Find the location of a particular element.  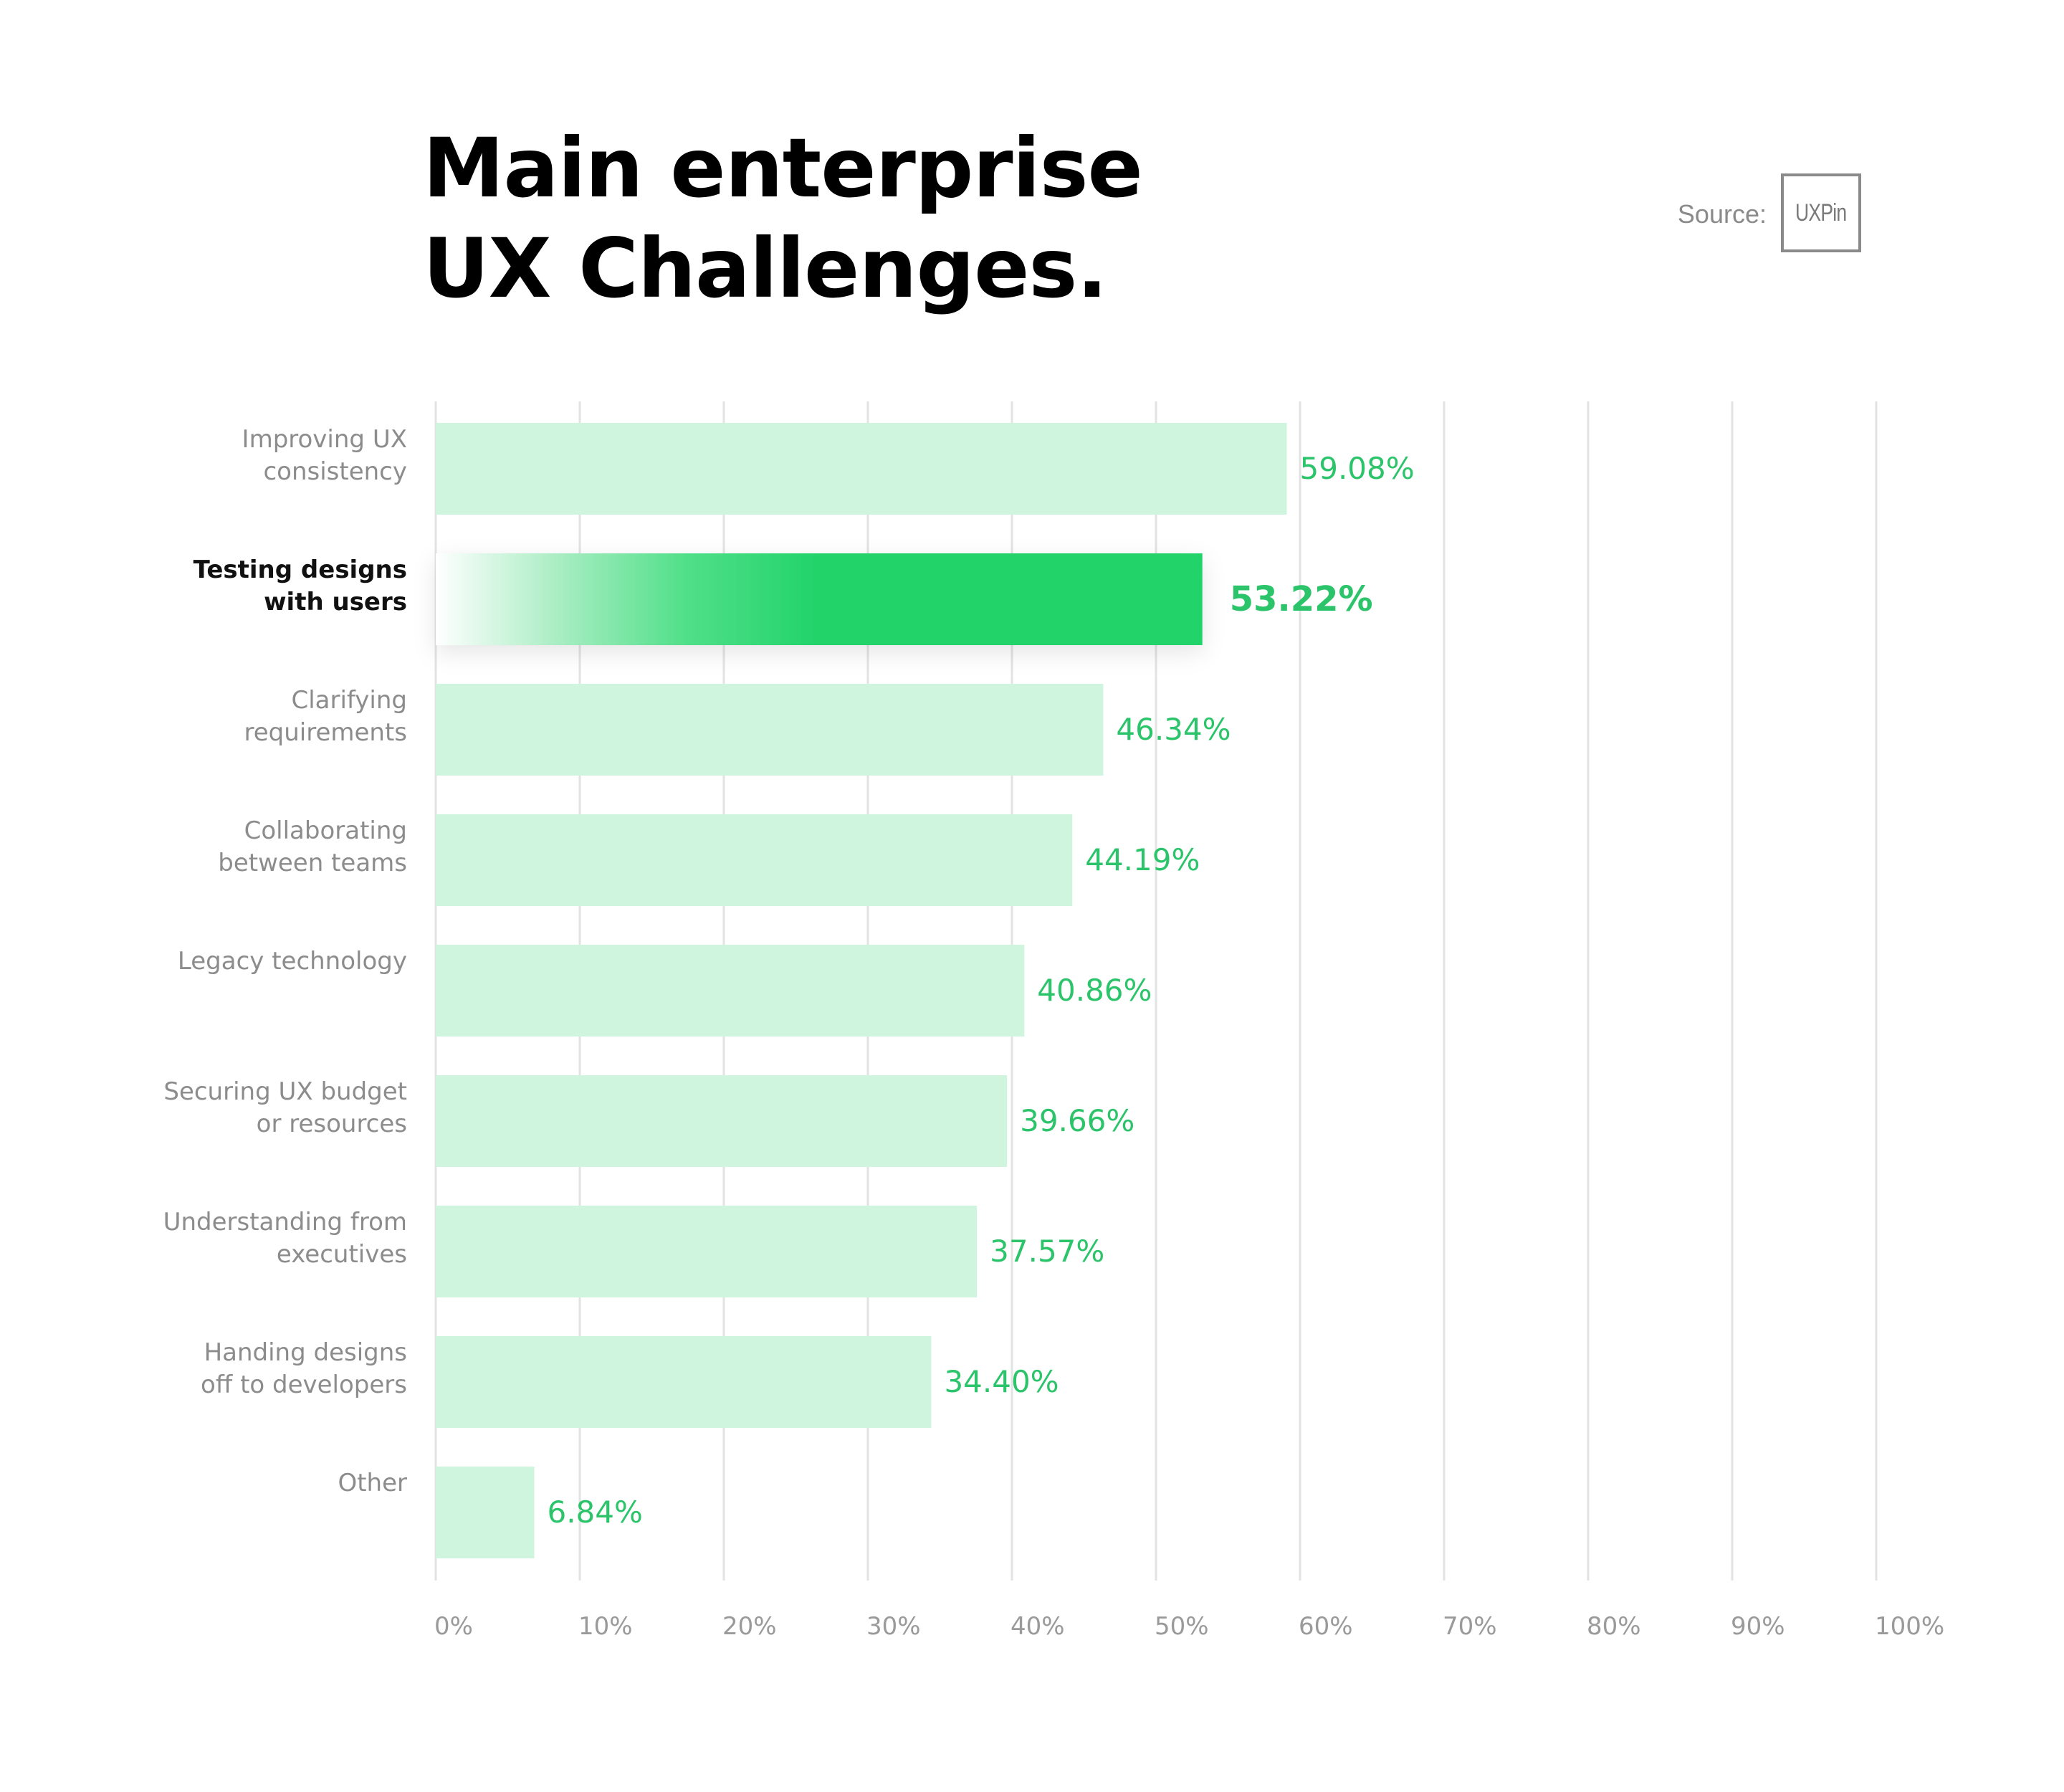

category-label-line: Securing UX budget is located at coordinates (285, 1091).